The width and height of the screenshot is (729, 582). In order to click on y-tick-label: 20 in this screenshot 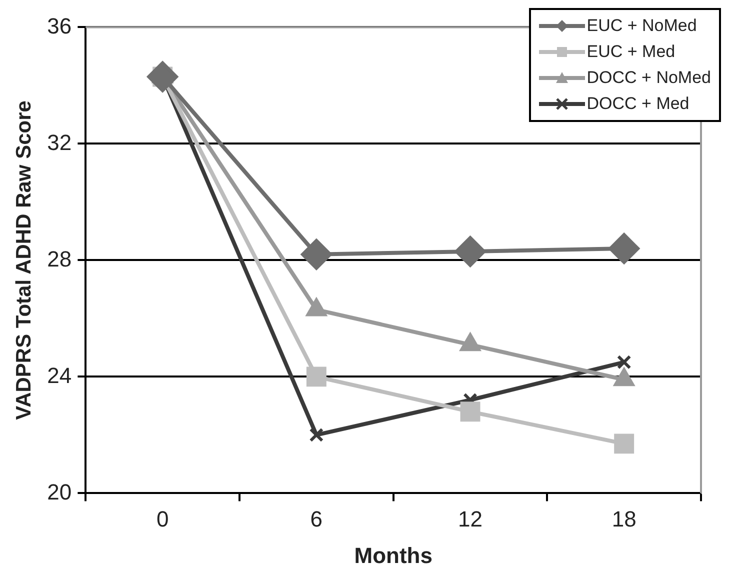, I will do `click(59, 491)`.